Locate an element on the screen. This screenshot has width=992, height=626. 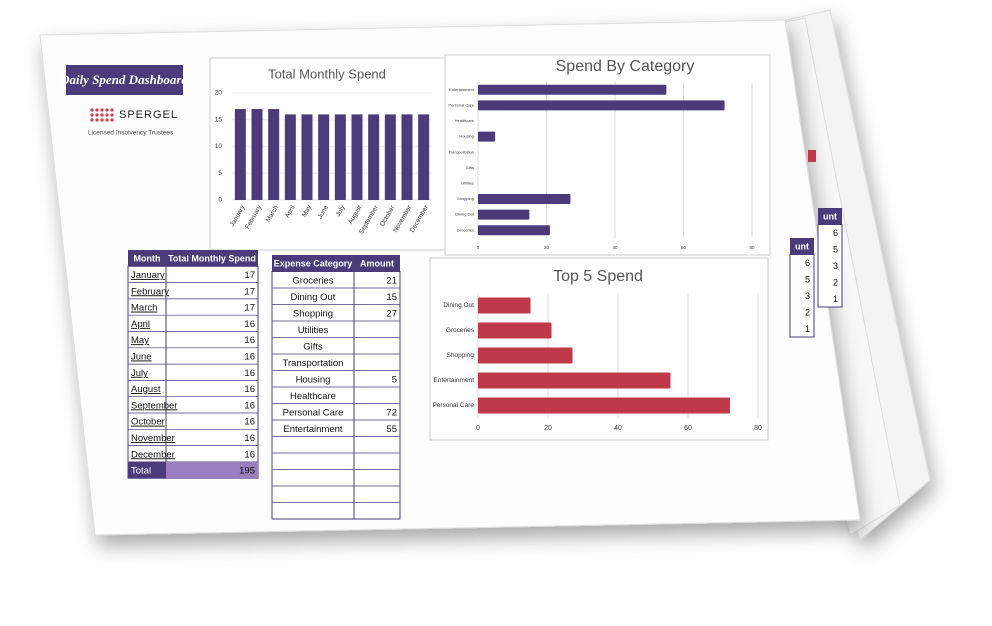
dashboard-title: Daily Spend Dashboard is located at coordinates (123, 79).